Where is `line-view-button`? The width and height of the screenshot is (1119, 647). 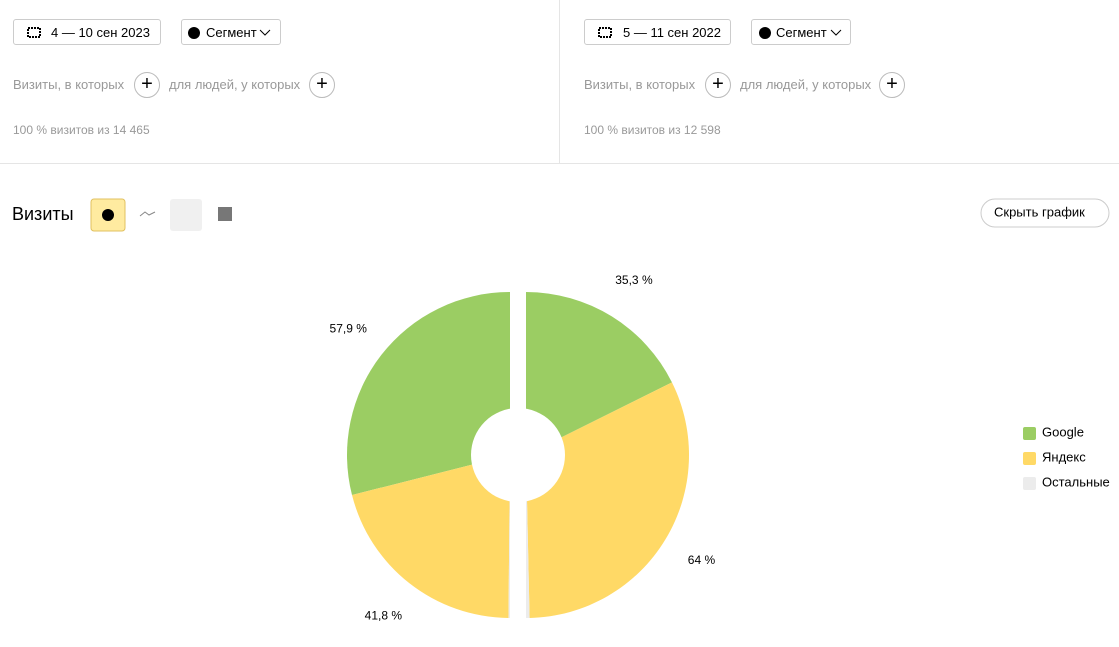 line-view-button is located at coordinates (147, 214).